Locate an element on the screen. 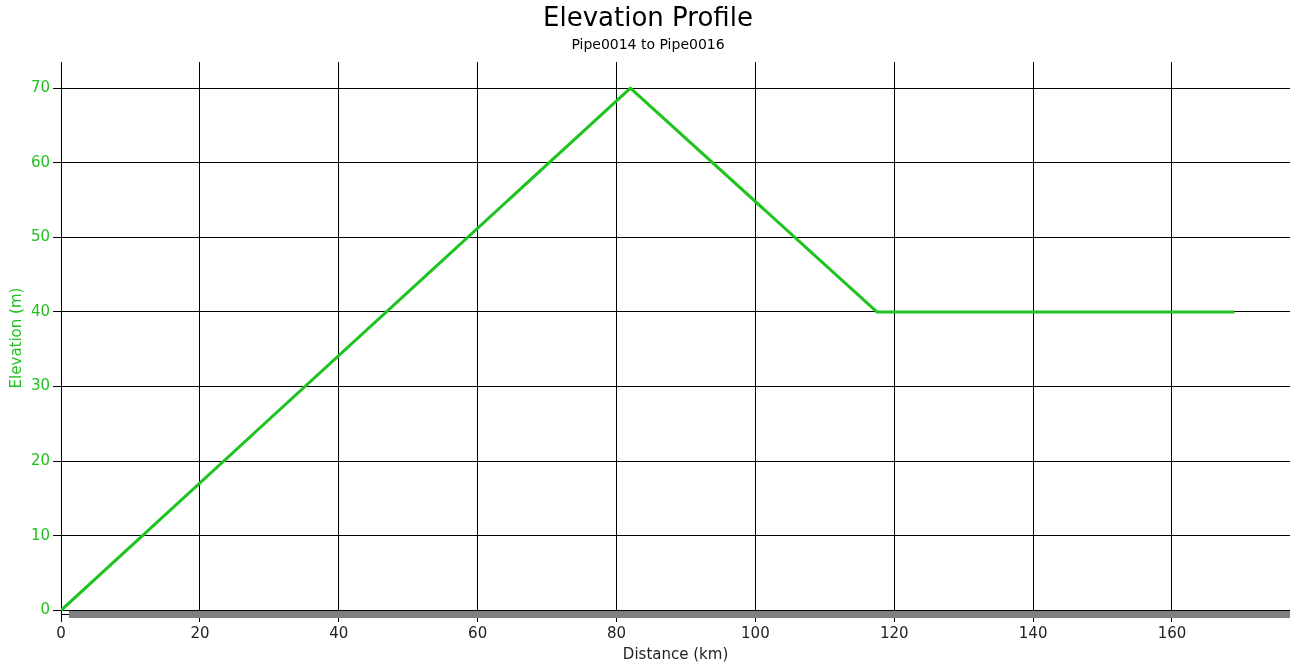 Image resolution: width=1290 pixels, height=664 pixels. x-tick-label: 0 is located at coordinates (61, 632).